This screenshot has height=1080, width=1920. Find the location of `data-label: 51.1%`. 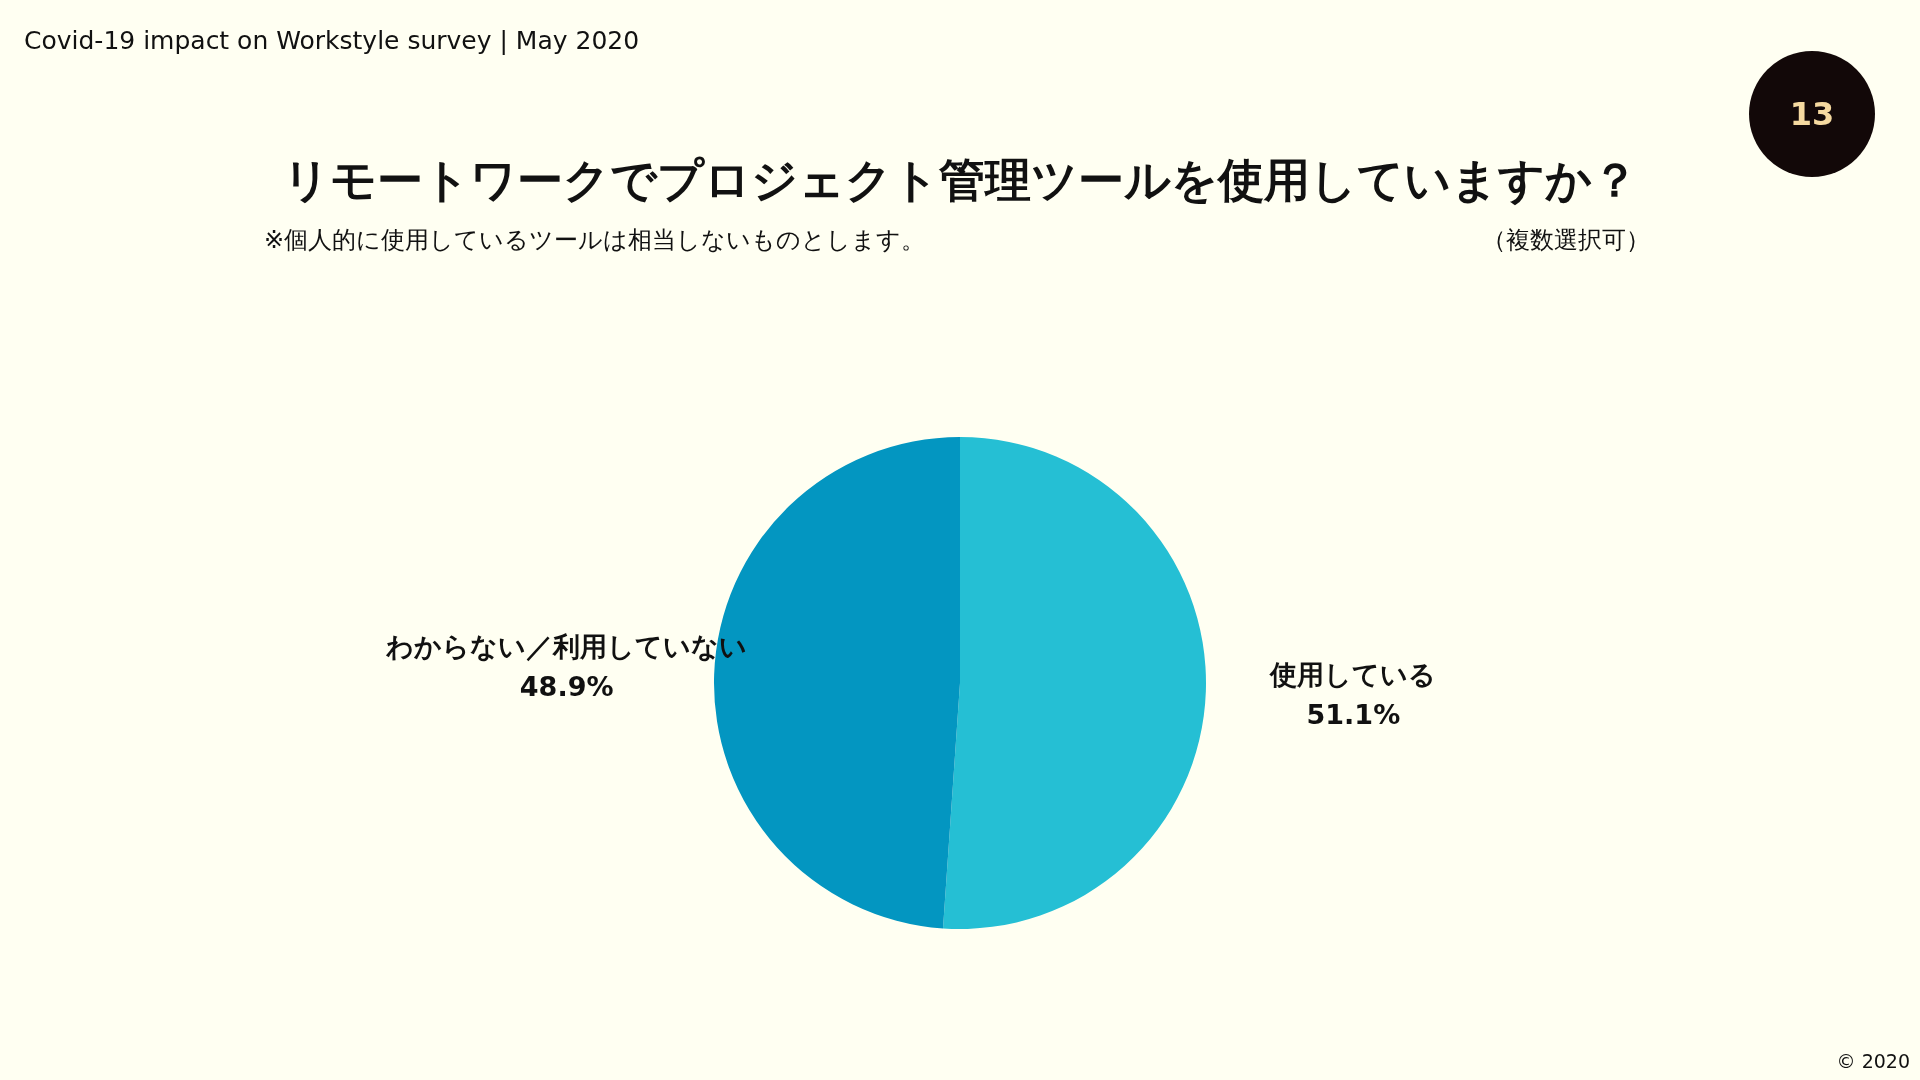

data-label: 51.1% is located at coordinates (1353, 714).